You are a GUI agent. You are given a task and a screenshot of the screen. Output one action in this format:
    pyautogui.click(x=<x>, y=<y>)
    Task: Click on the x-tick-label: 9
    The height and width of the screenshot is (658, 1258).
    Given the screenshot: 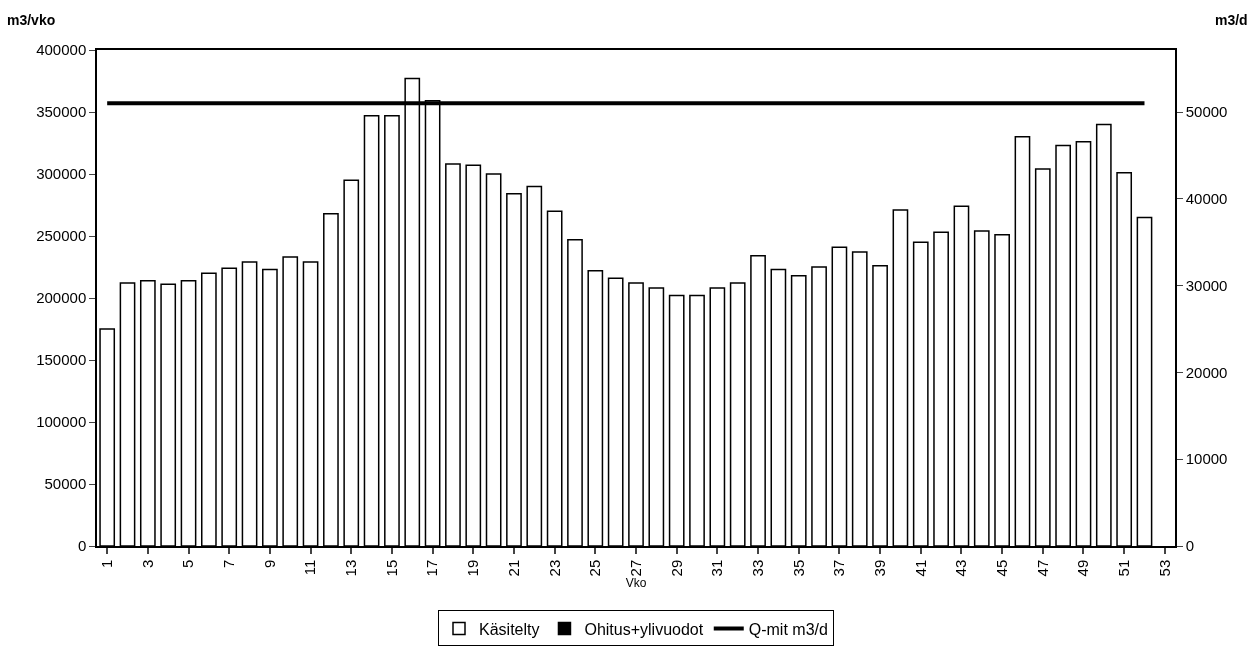 What is the action you would take?
    pyautogui.click(x=269, y=564)
    